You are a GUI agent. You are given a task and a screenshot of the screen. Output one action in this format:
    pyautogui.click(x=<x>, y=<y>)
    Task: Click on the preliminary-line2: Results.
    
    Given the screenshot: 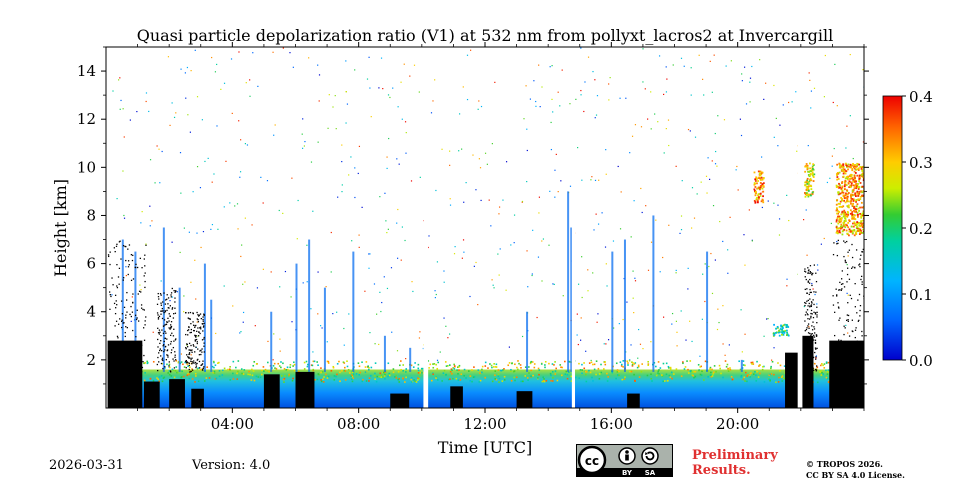 What is the action you would take?
    pyautogui.click(x=721, y=470)
    